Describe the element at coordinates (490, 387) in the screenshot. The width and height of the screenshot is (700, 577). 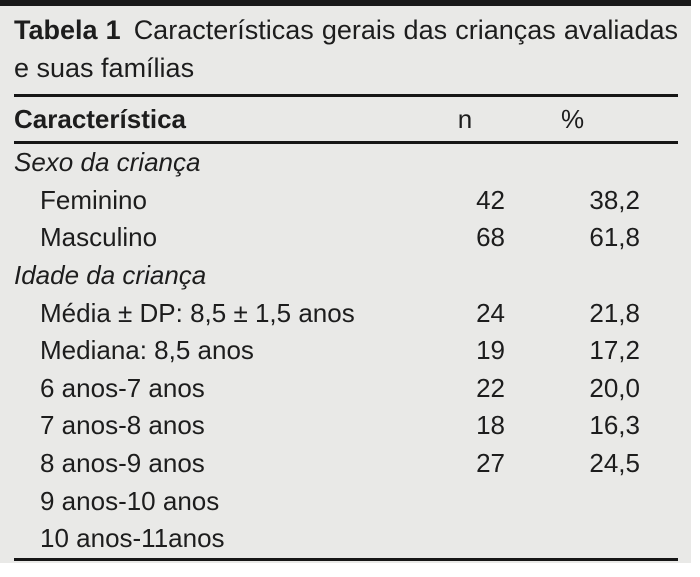
I see `row-n-value: 22` at that location.